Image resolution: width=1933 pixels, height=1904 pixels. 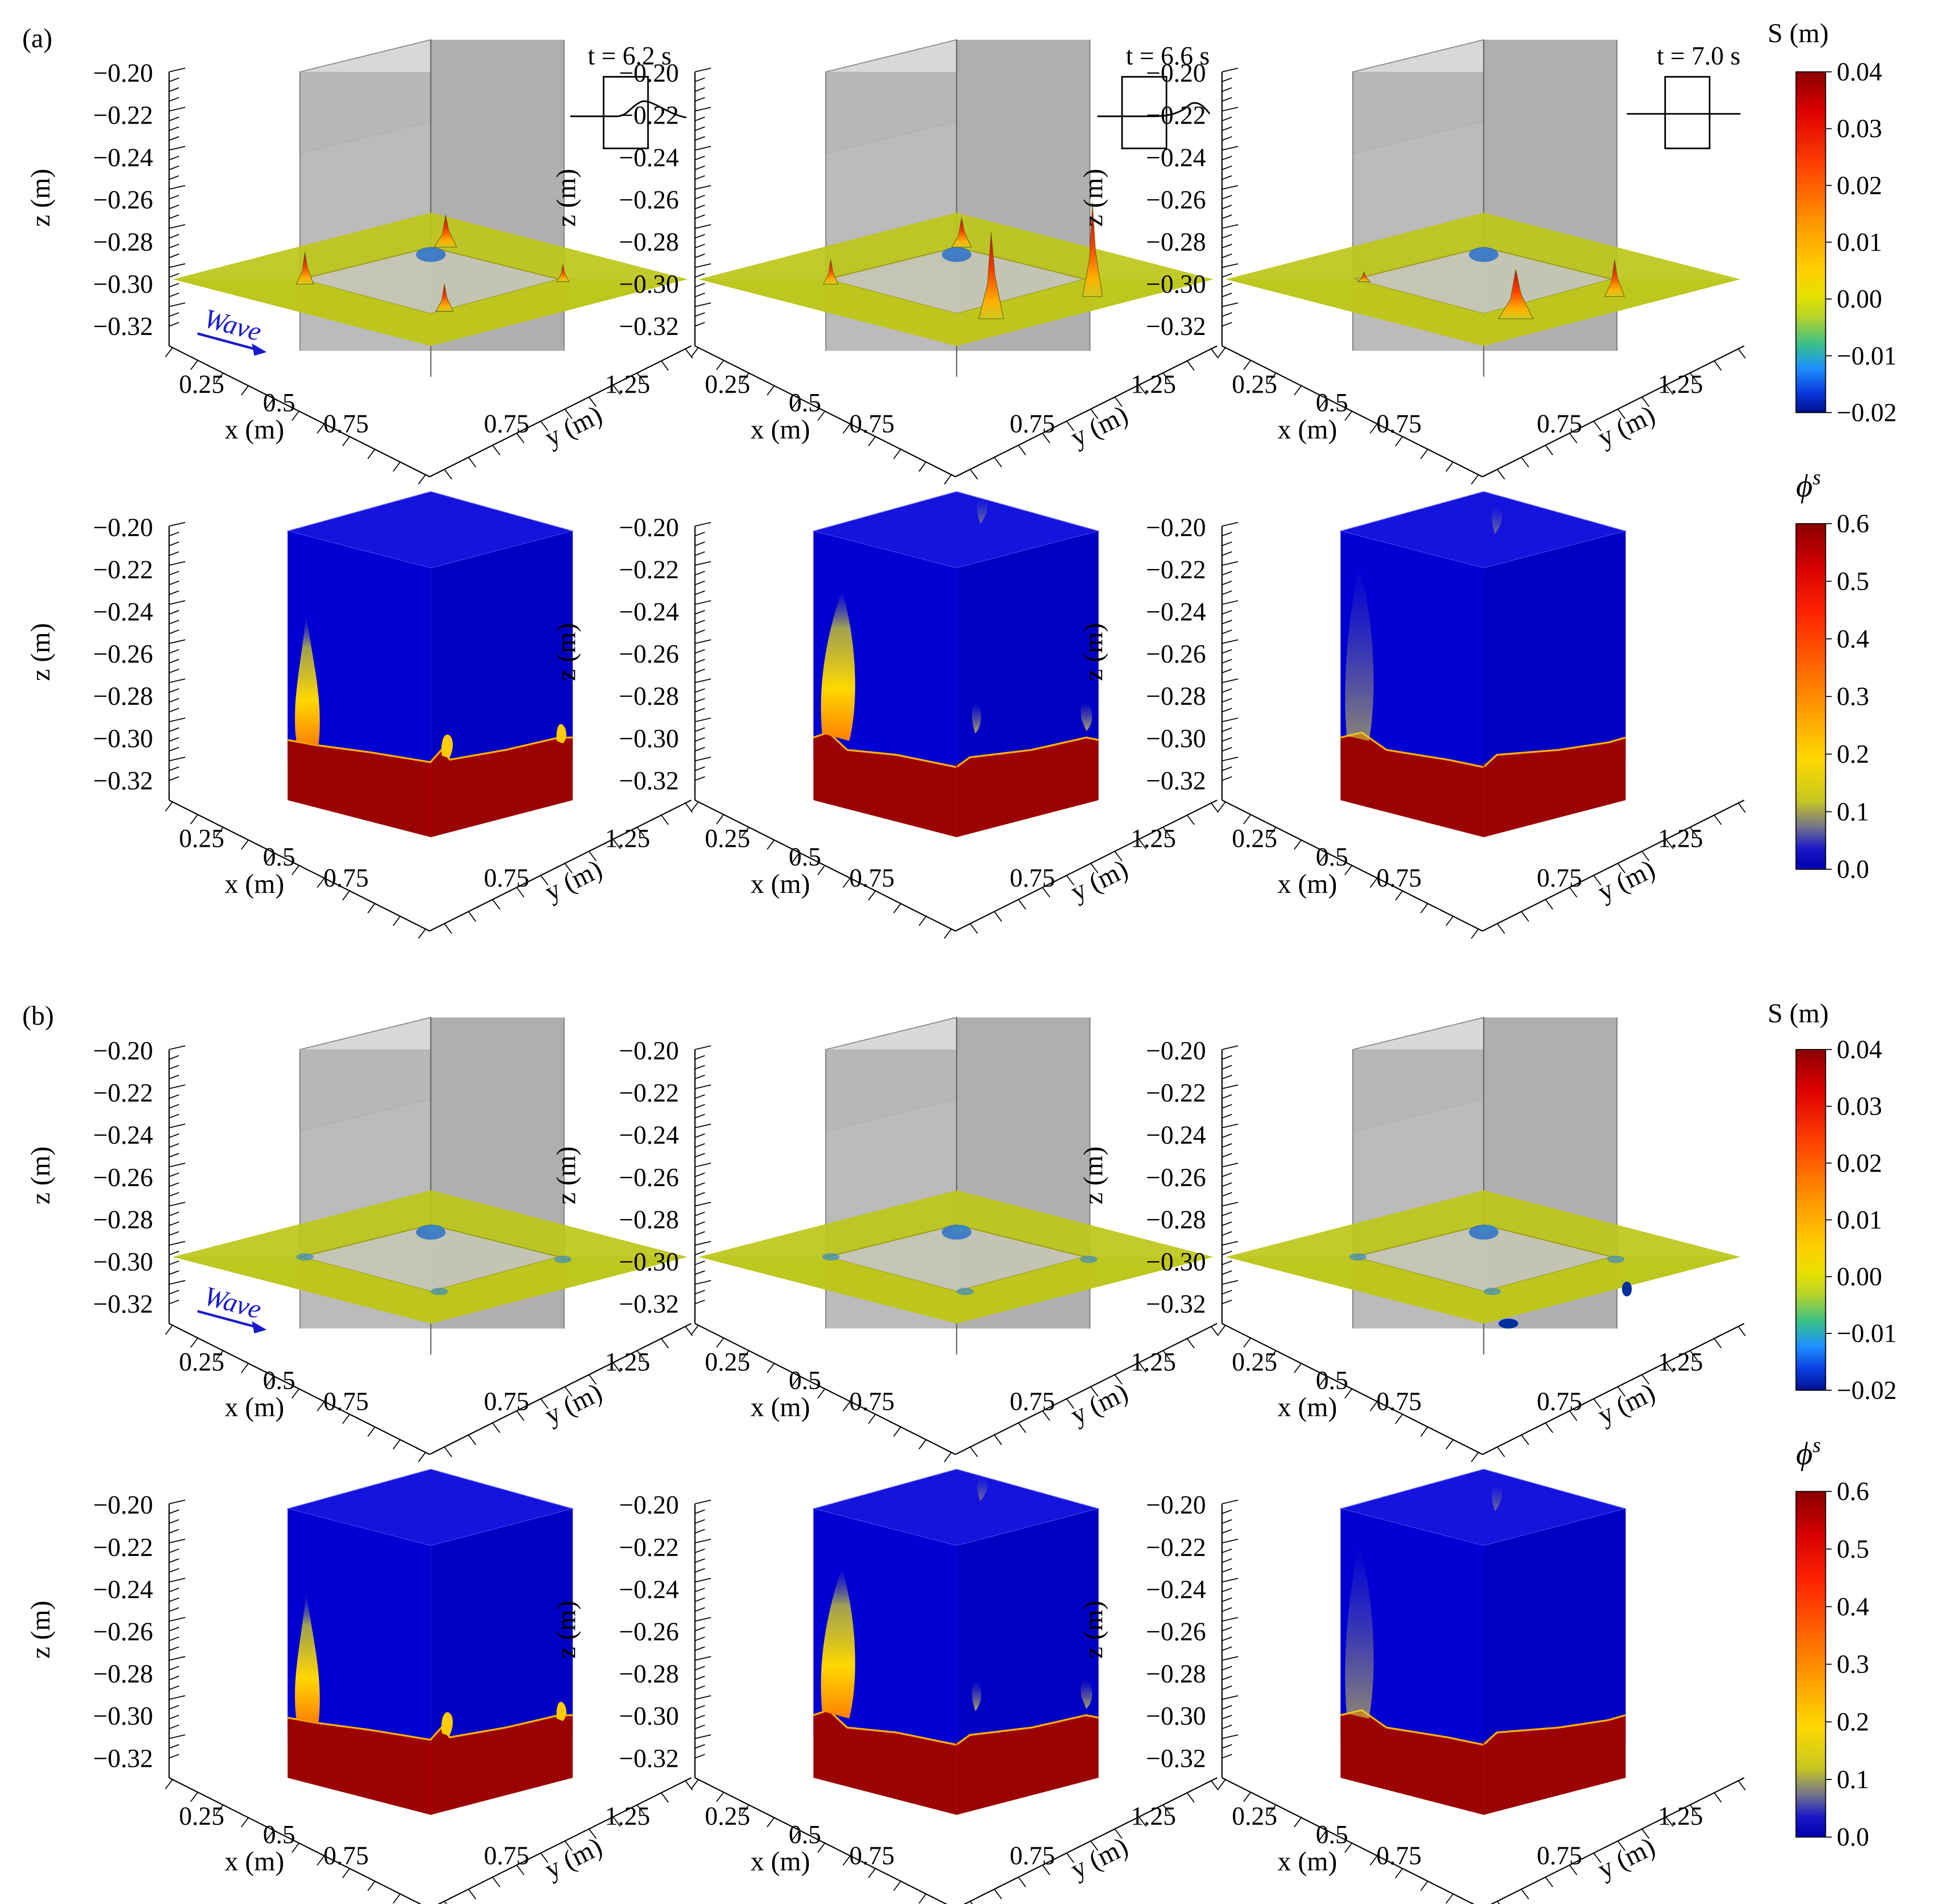 I want to click on colorbar-tick-label: 0.04, so click(x=1859, y=1049).